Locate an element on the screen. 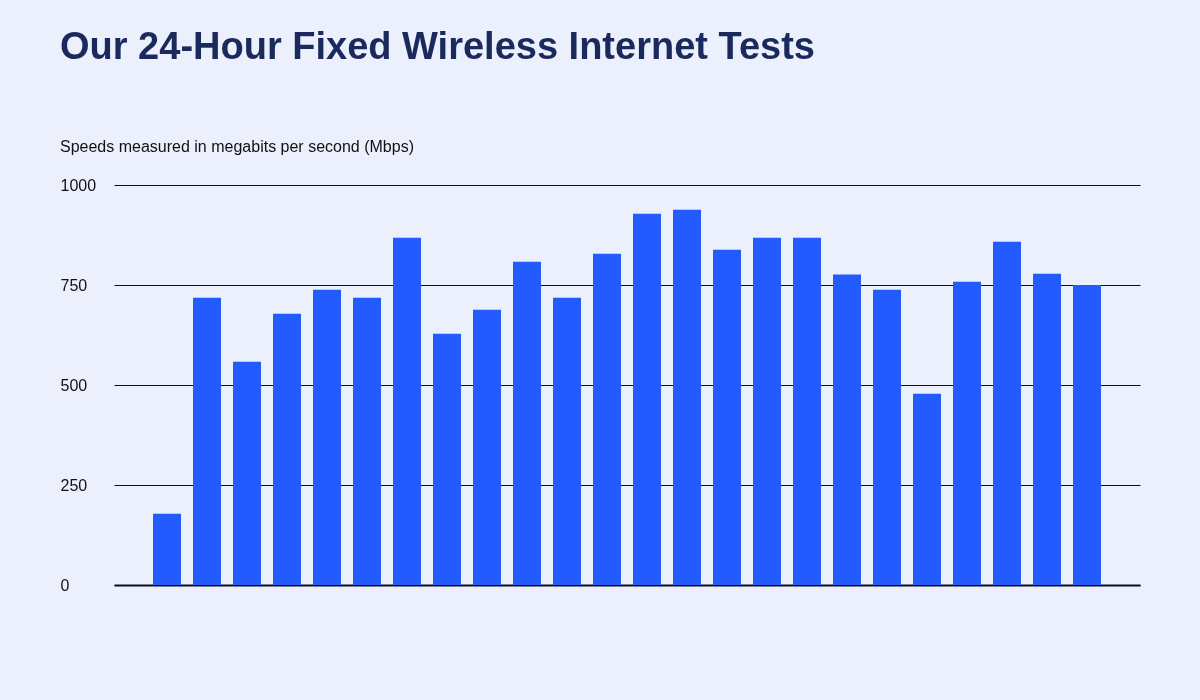  y-tick-label: 500 is located at coordinates (74, 385).